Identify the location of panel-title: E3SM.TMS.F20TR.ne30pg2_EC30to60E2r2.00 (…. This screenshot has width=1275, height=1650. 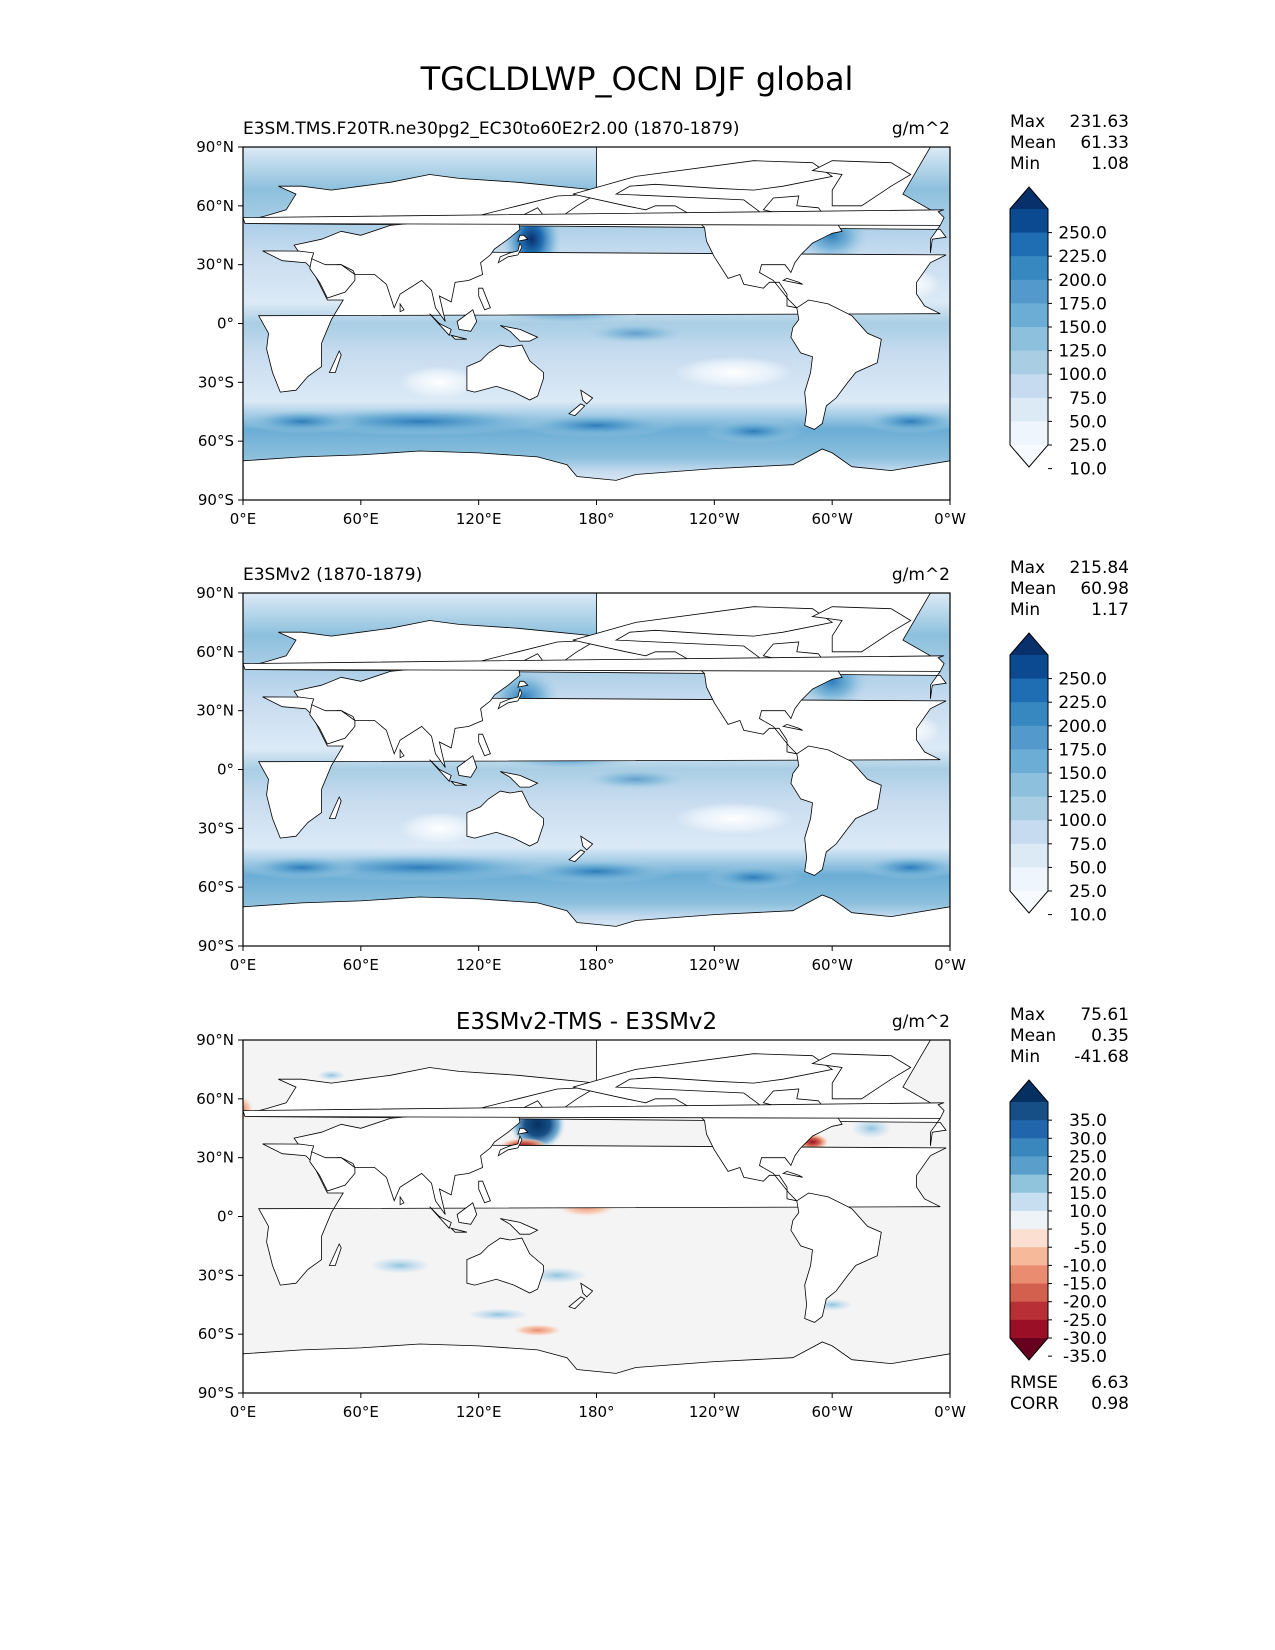
(491, 129).